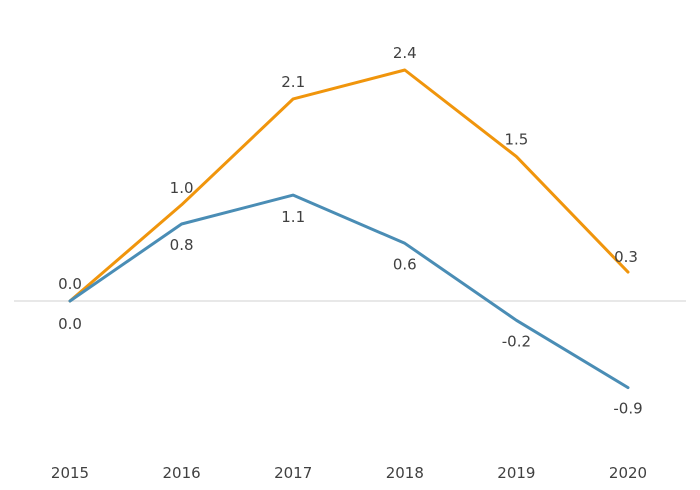  What do you see at coordinates (182, 188) in the screenshot?
I see `series-1-data-label: 1.0` at bounding box center [182, 188].